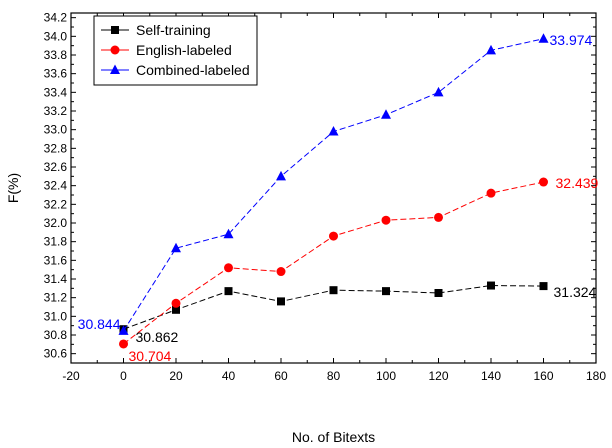 The image size is (612, 448). What do you see at coordinates (575, 292) in the screenshot?
I see `data-label: 31.324` at bounding box center [575, 292].